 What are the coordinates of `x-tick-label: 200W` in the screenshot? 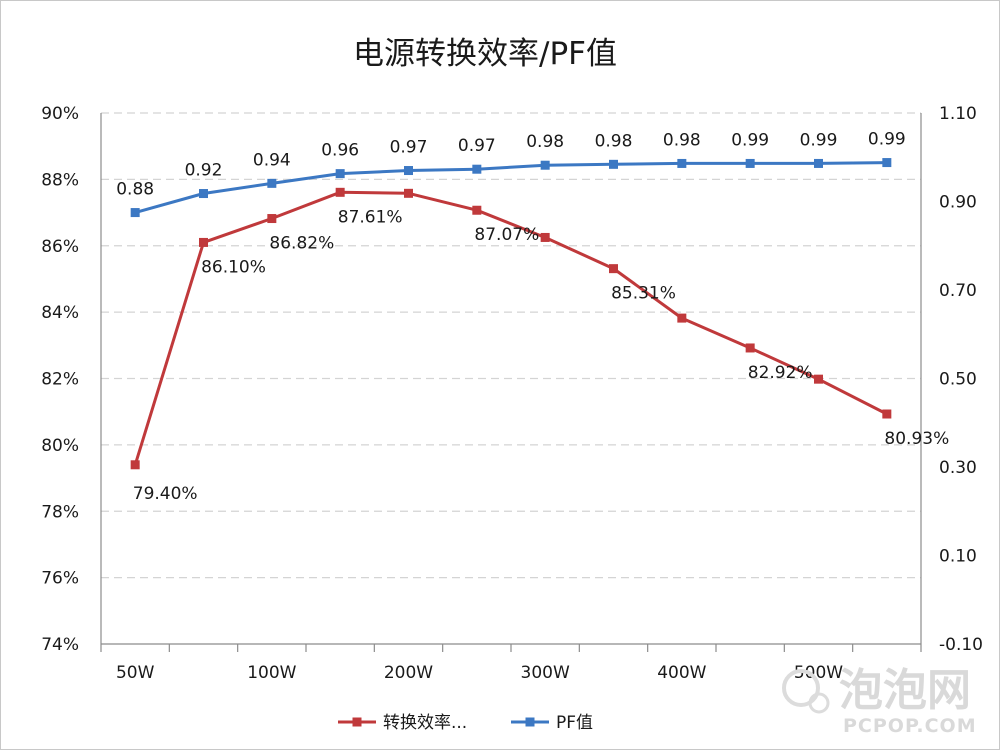 It's located at (408, 673).